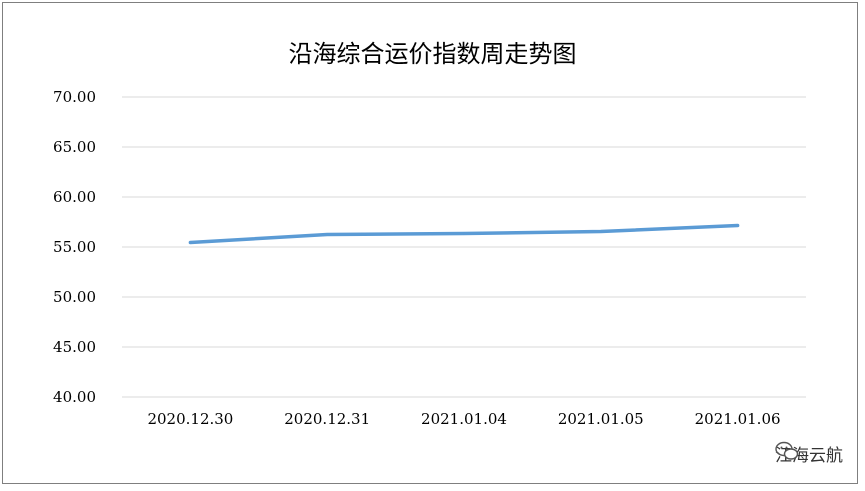 The image size is (865, 491). I want to click on chart-title: 沿海综合运价指数周走势图, so click(432, 54).